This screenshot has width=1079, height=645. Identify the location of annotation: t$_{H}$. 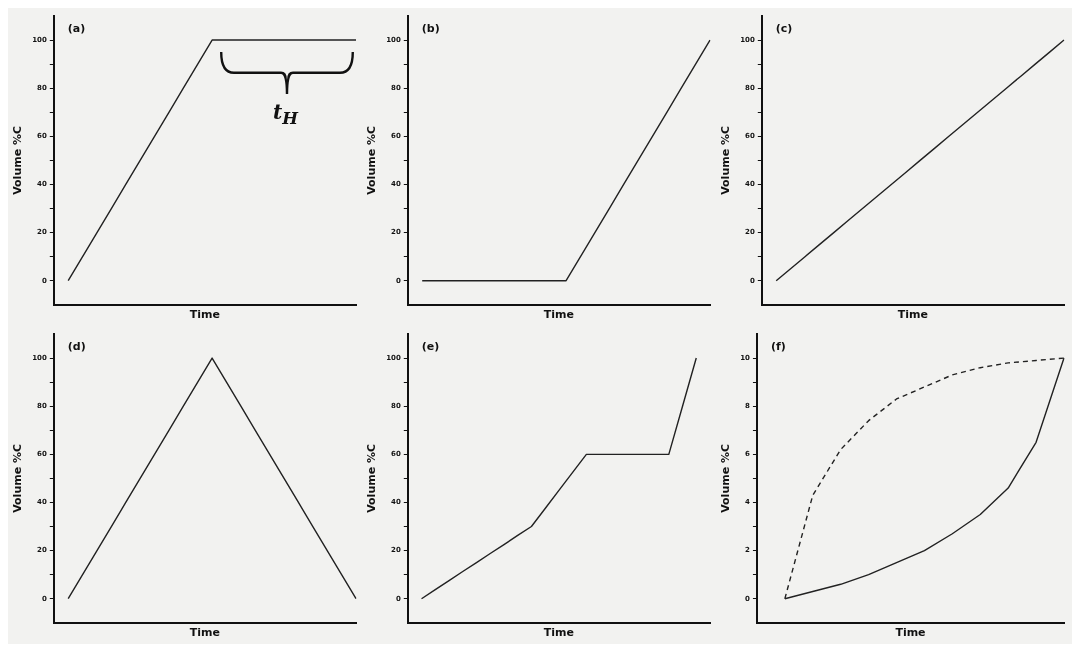
(285, 114).